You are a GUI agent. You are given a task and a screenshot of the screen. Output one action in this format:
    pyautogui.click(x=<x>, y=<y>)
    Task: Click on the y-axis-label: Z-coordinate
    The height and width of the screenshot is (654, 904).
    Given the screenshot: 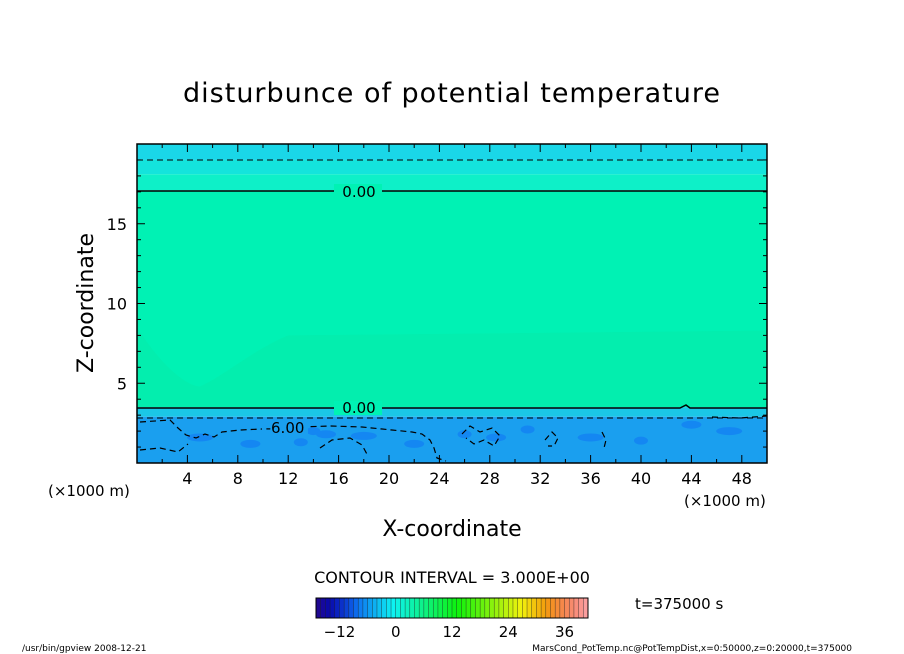 What is the action you would take?
    pyautogui.click(x=86, y=303)
    